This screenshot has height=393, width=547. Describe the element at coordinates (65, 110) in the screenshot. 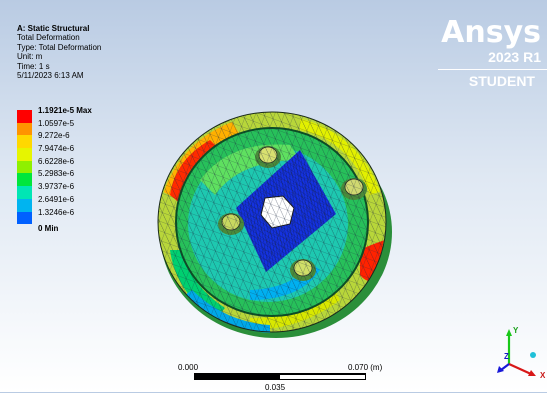

I see `legend-max-label: 1.1921e-5 Max` at that location.